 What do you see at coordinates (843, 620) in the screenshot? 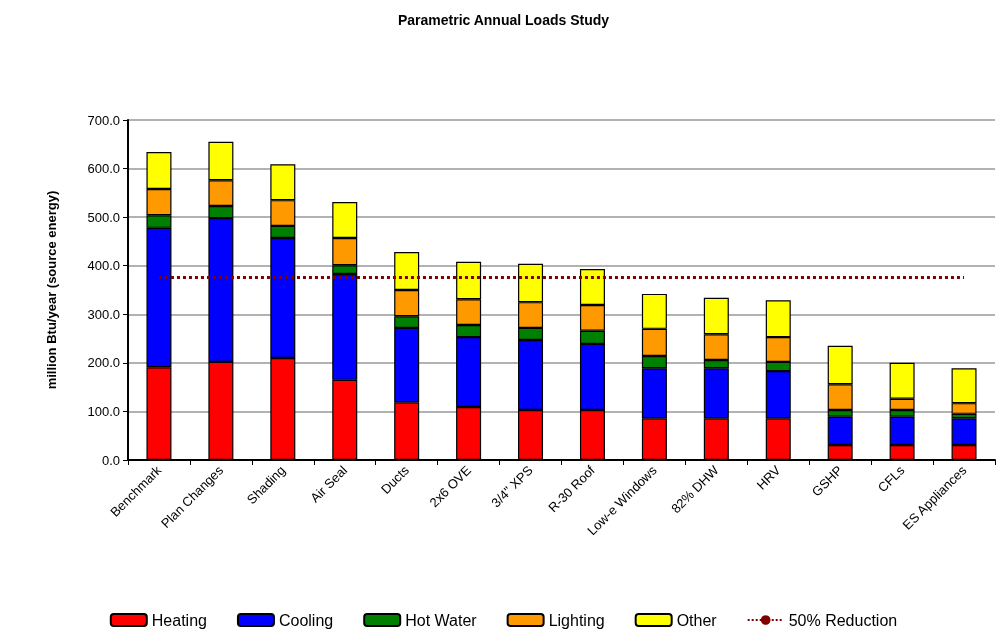
I see `legend-label: 50% Reduction` at bounding box center [843, 620].